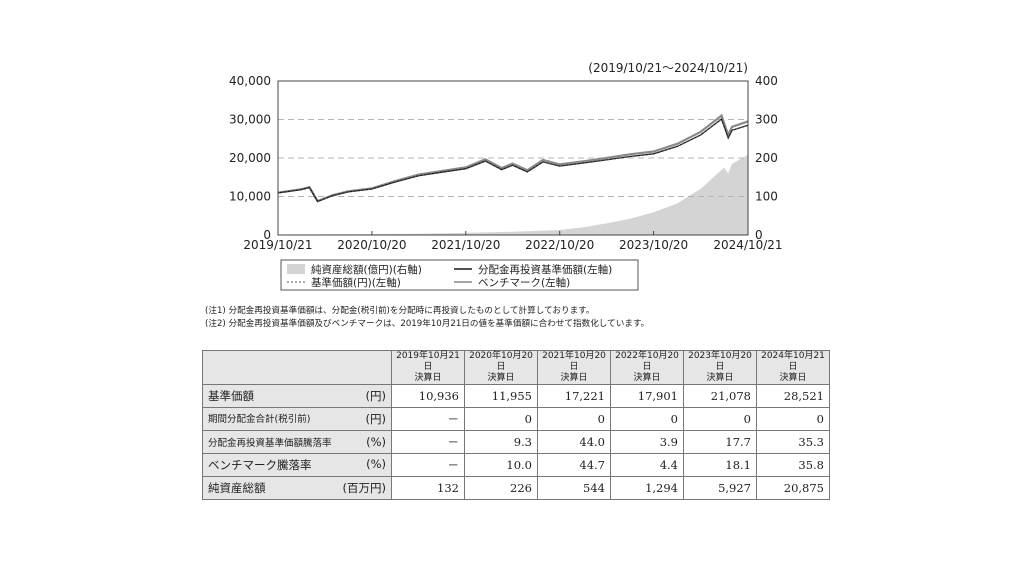  I want to click on table-cell: 18.1, so click(720, 465).